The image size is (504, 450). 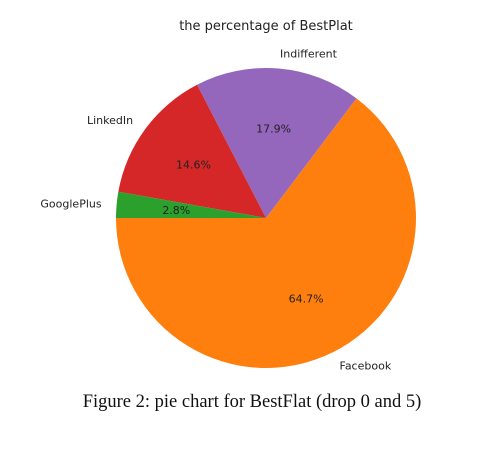 I want to click on category-label-linkedin: LinkedIn, so click(x=110, y=120).